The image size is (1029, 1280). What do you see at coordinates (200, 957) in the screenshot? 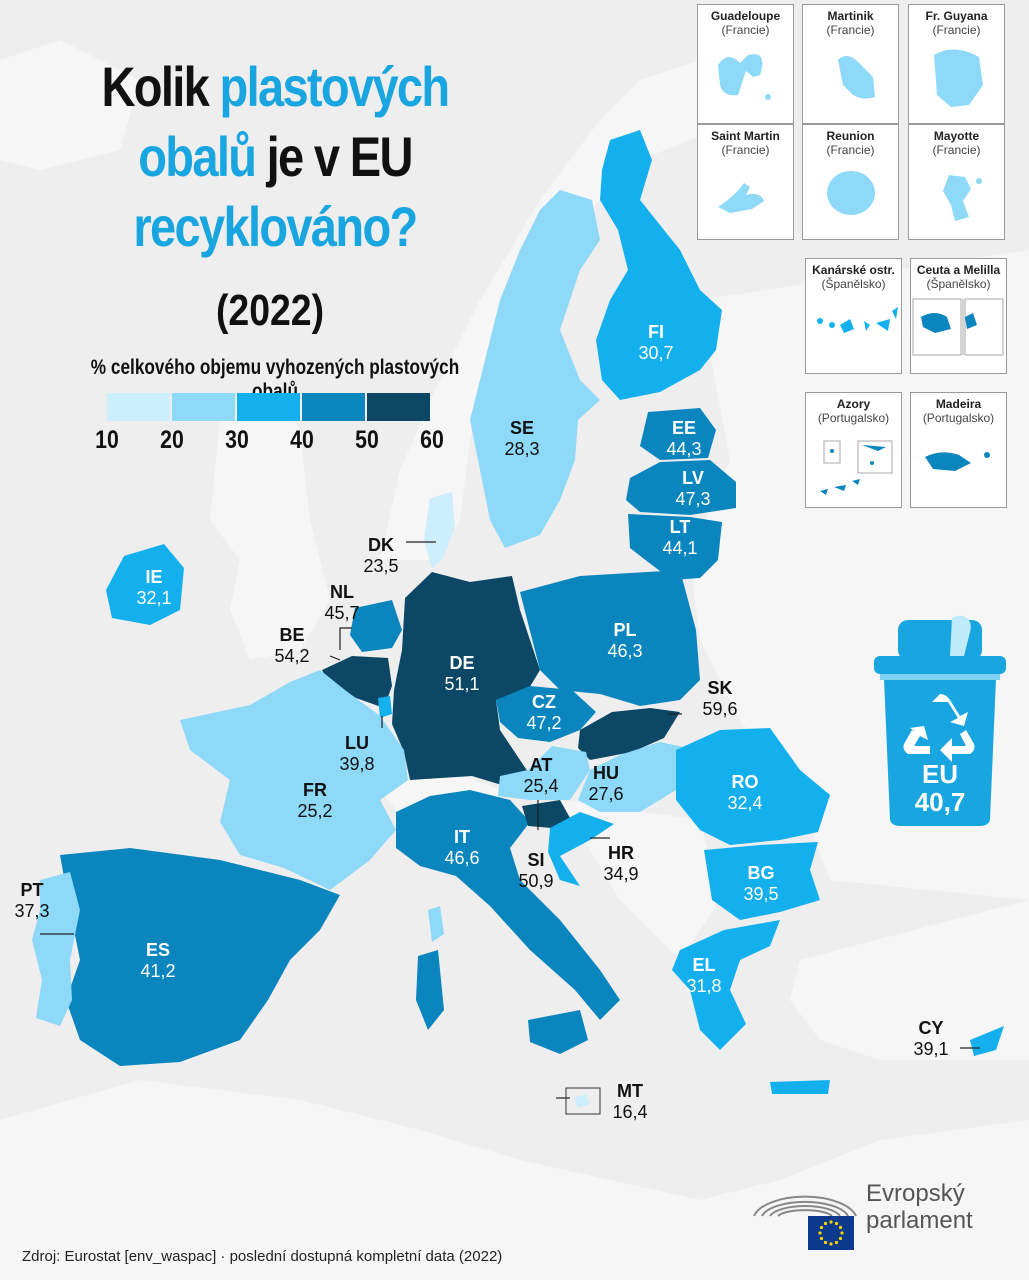
I see `country-es` at bounding box center [200, 957].